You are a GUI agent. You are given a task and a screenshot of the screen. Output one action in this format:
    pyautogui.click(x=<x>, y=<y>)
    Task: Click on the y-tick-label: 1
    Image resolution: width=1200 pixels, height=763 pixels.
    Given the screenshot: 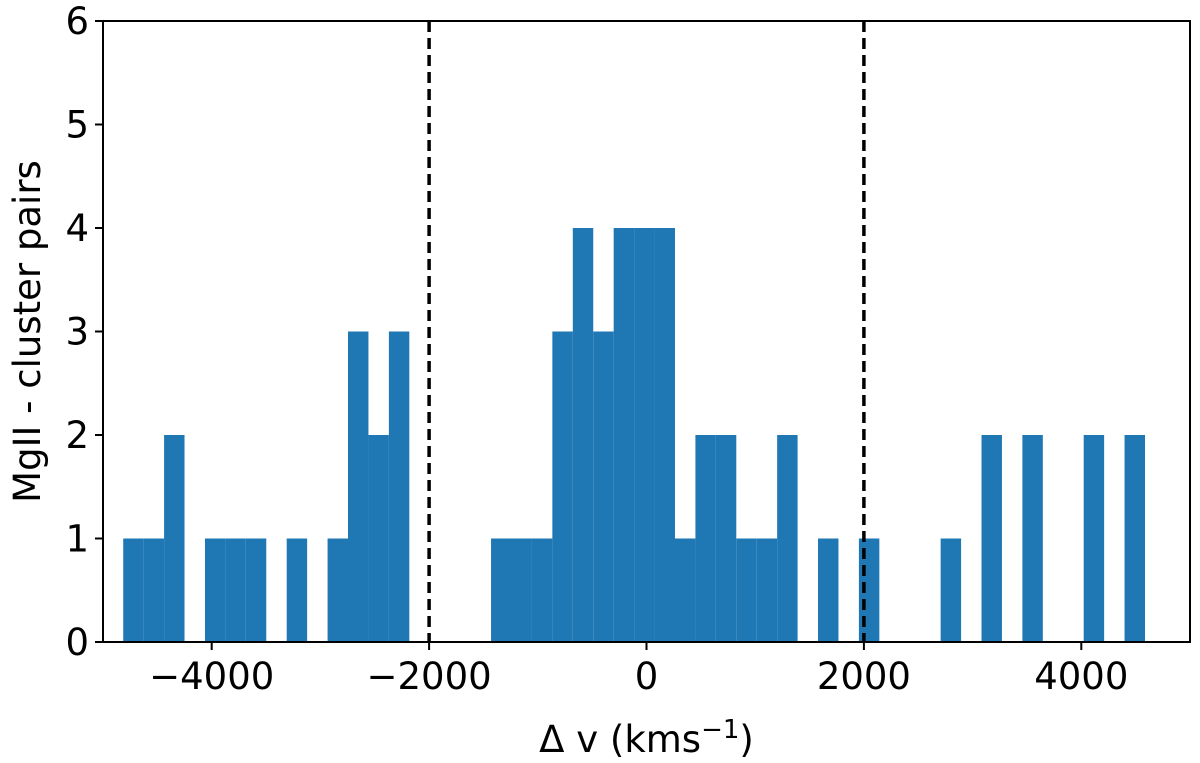 What is the action you would take?
    pyautogui.click(x=77, y=539)
    